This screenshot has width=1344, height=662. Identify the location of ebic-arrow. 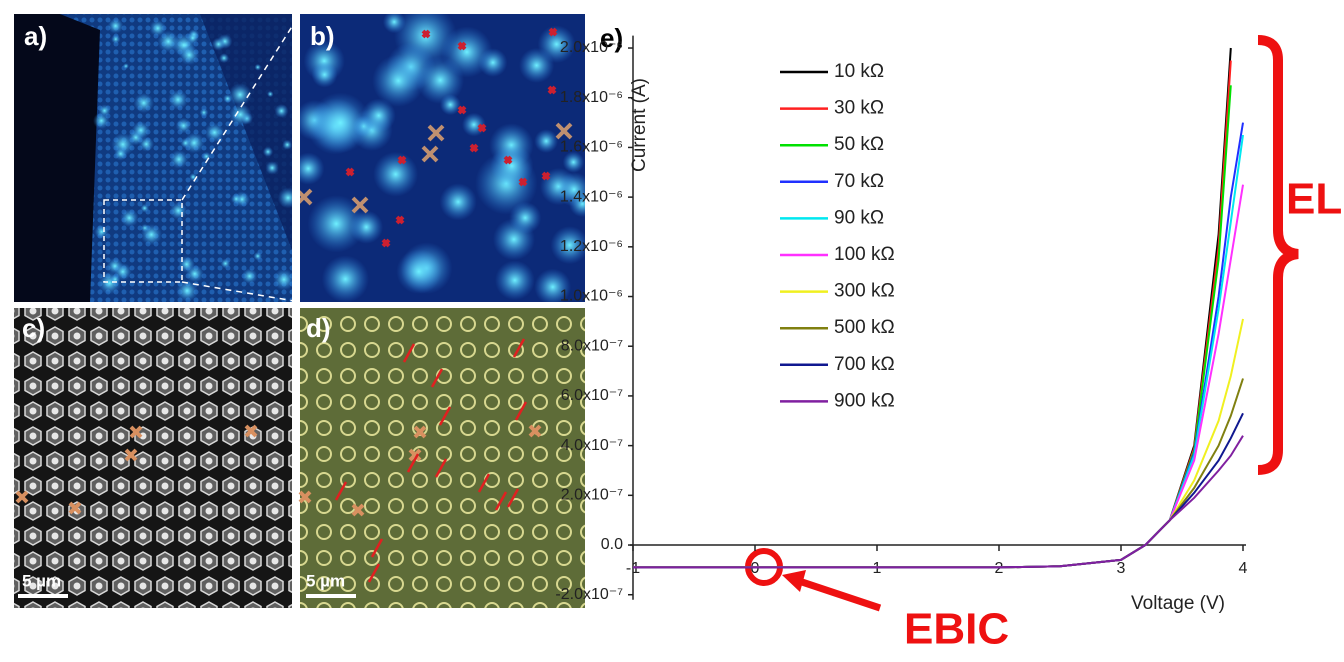
(838, 594).